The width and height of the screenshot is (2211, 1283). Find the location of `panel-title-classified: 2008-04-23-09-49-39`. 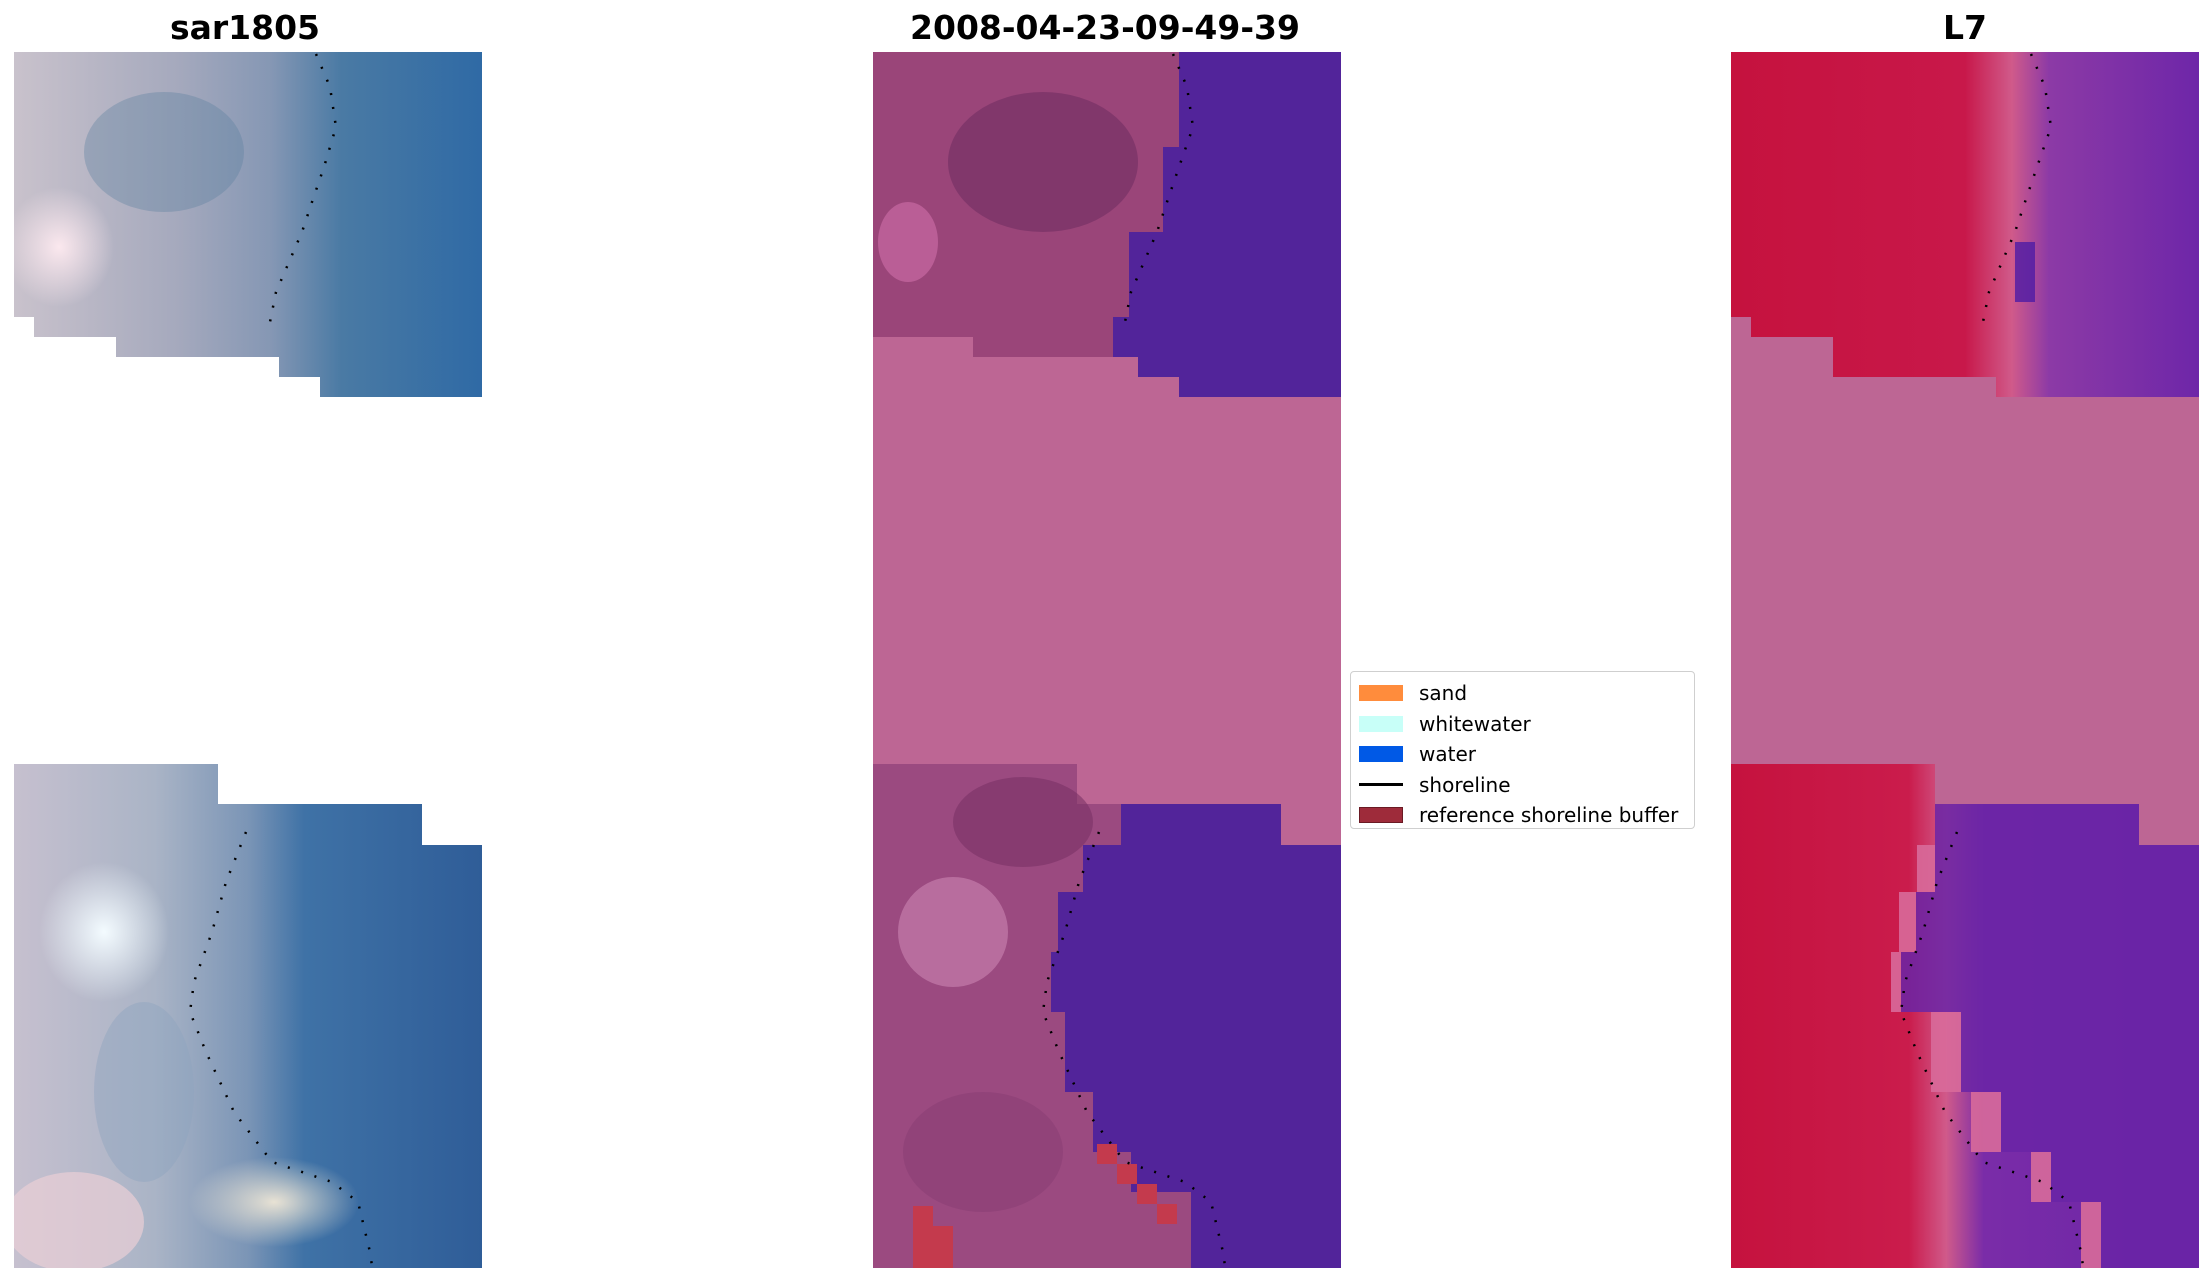

panel-title-classified: 2008-04-23-09-49-39 is located at coordinates (1105, 27).